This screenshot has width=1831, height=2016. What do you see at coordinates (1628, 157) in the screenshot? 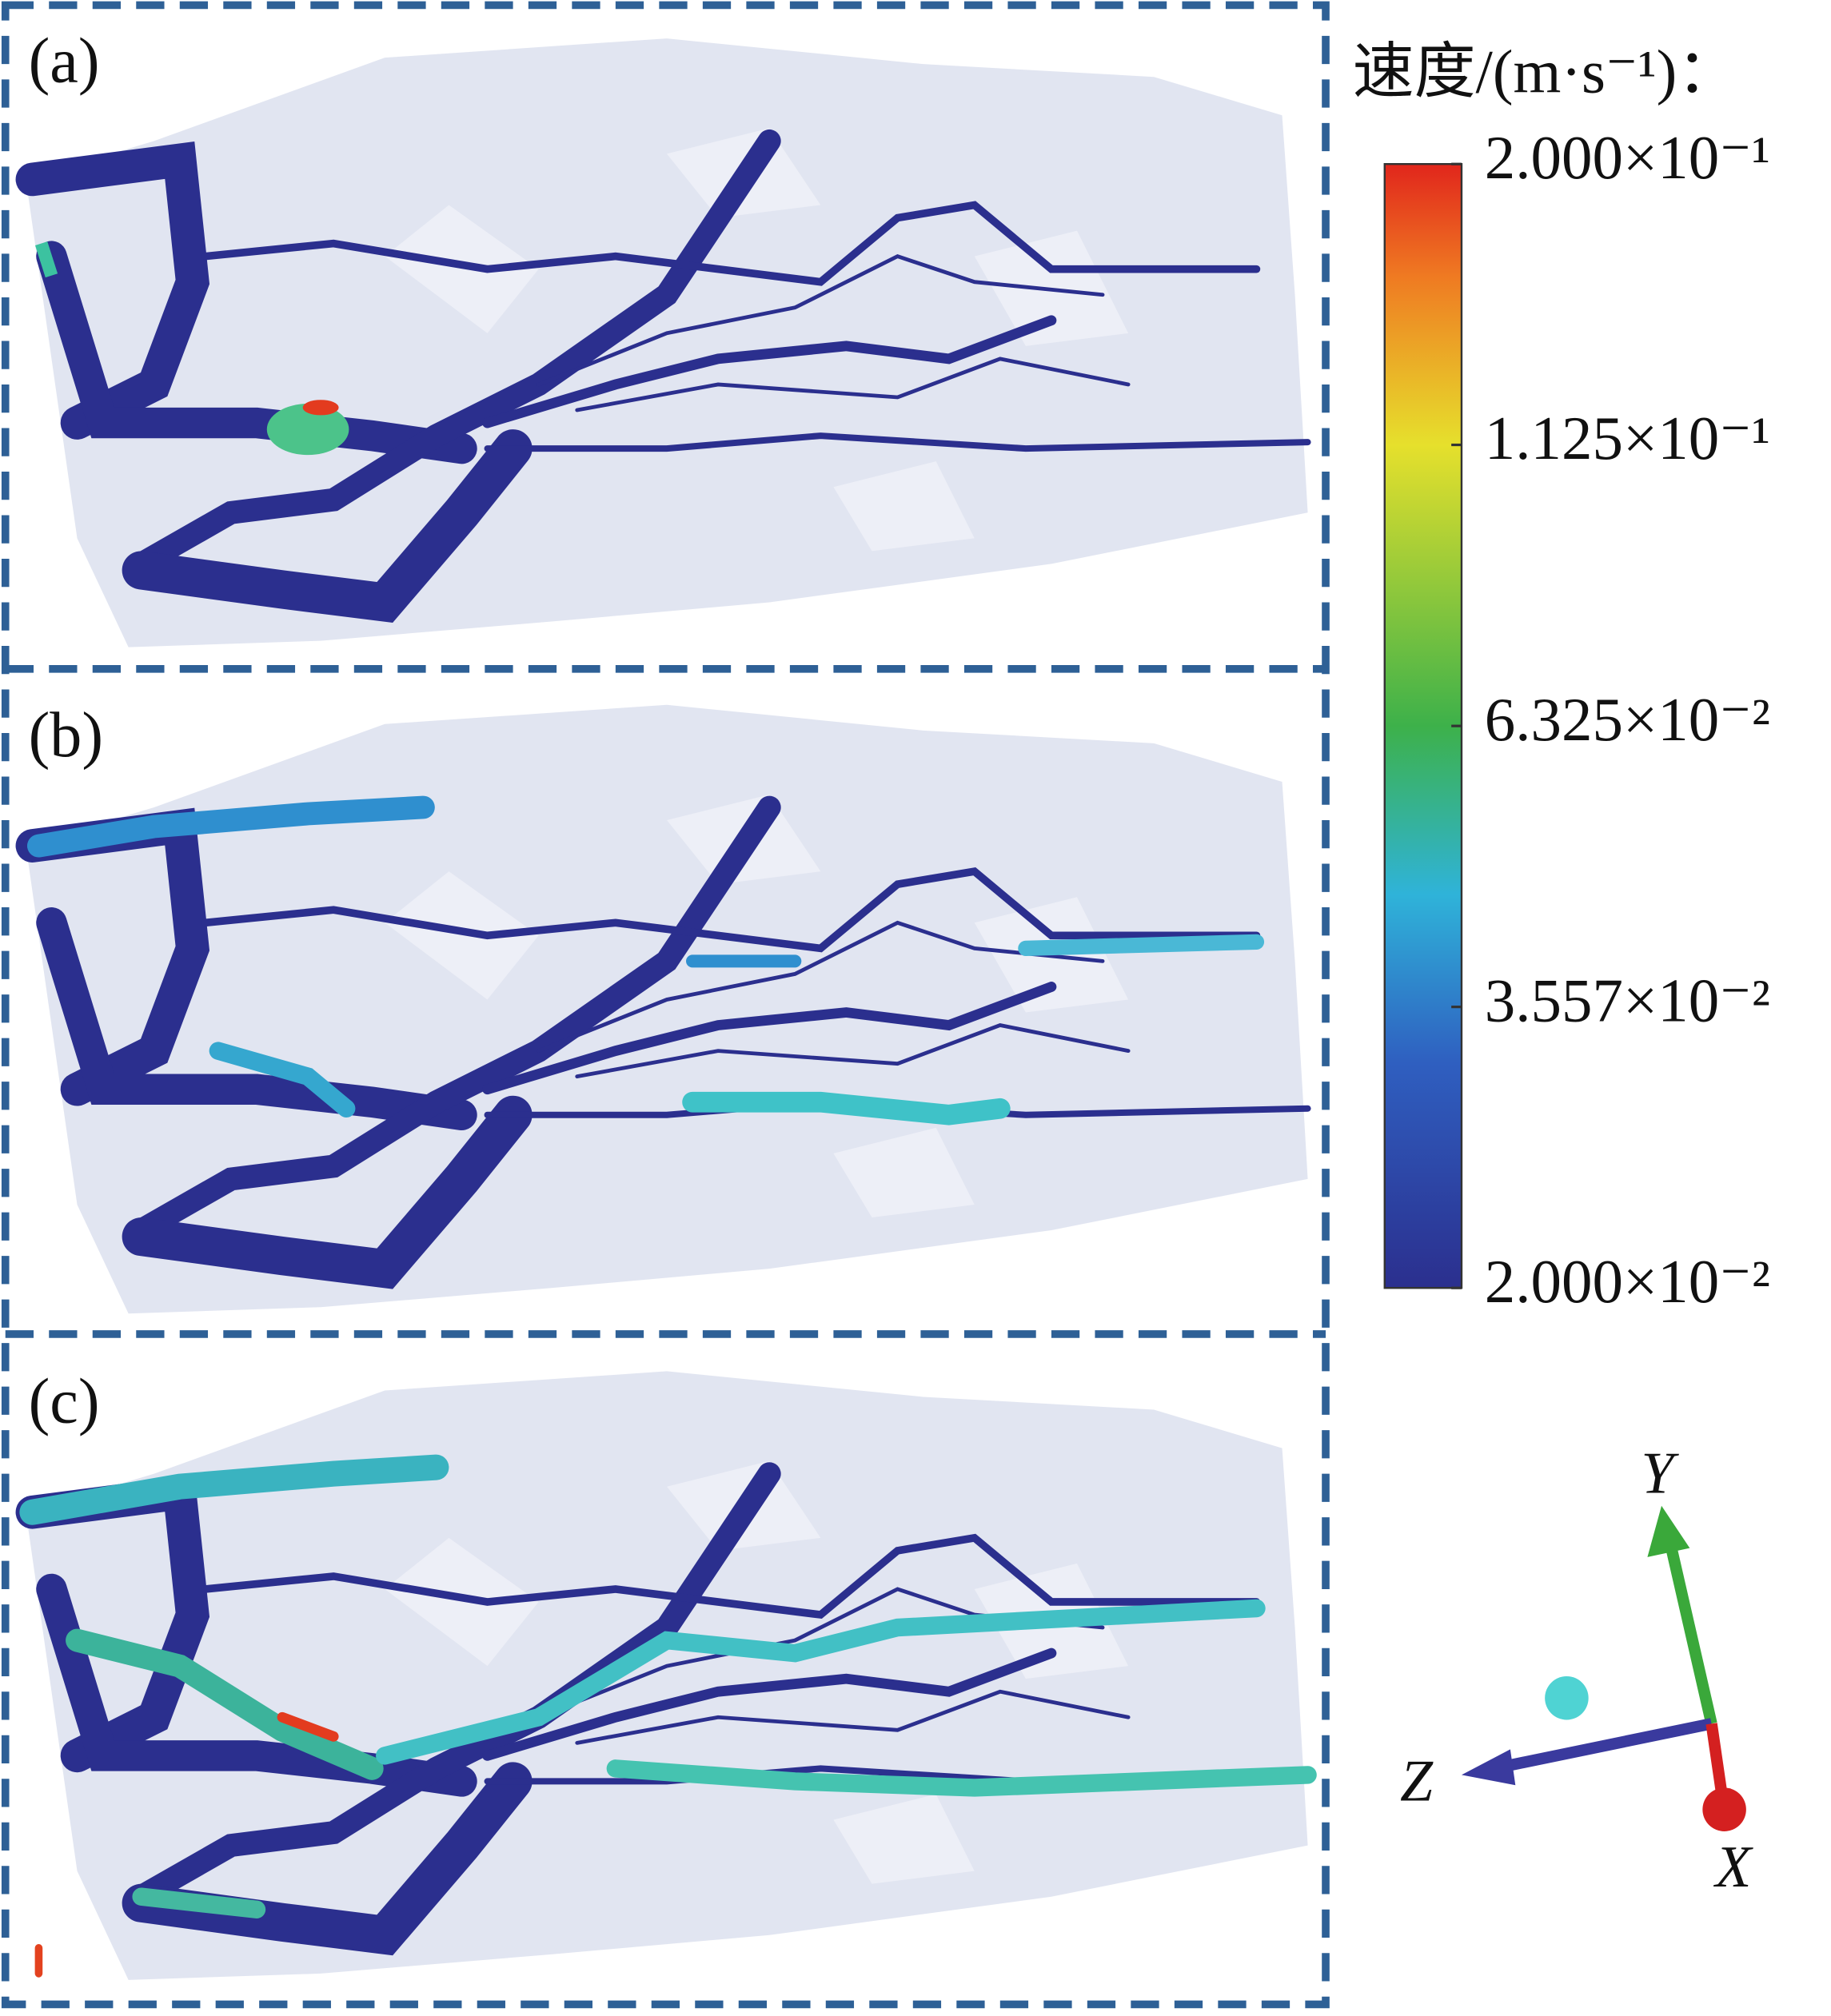
I see `colorbar-tick-label: 2.000×10⁻¹` at bounding box center [1628, 157].